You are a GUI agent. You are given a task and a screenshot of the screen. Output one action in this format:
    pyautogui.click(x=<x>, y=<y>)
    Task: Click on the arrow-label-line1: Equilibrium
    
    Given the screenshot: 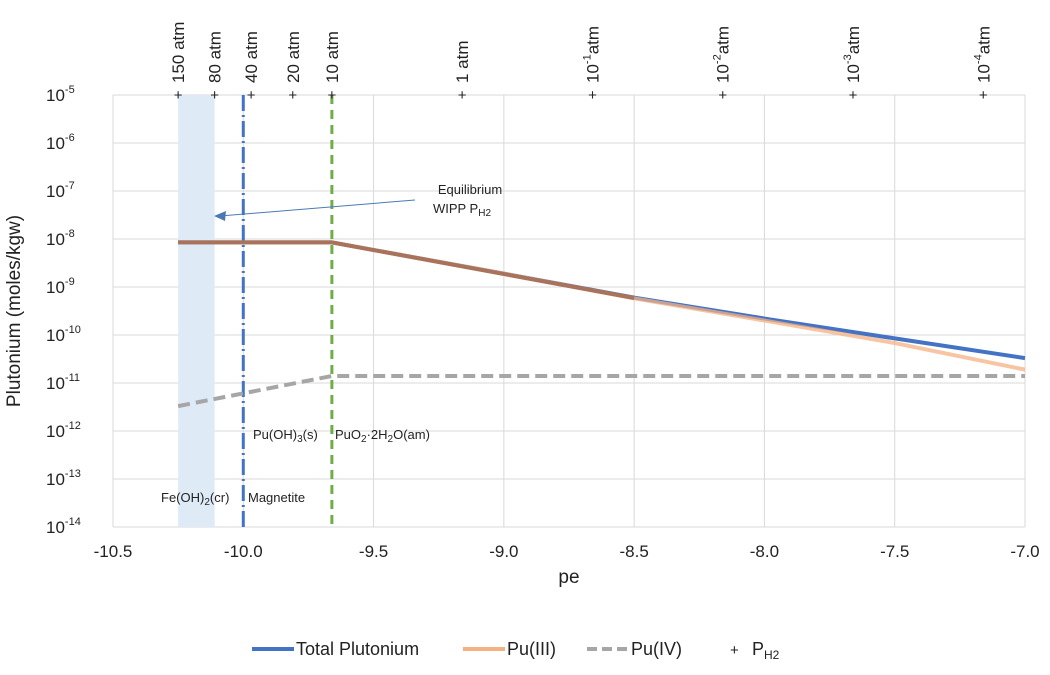 What is the action you would take?
    pyautogui.click(x=470, y=189)
    